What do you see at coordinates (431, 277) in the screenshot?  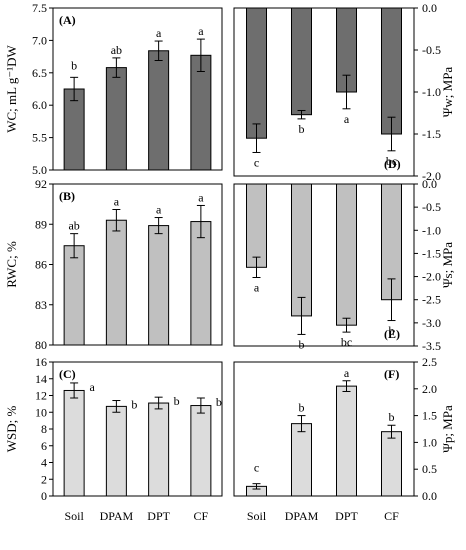 I see `y-tick-label: -2.0` at bounding box center [431, 277].